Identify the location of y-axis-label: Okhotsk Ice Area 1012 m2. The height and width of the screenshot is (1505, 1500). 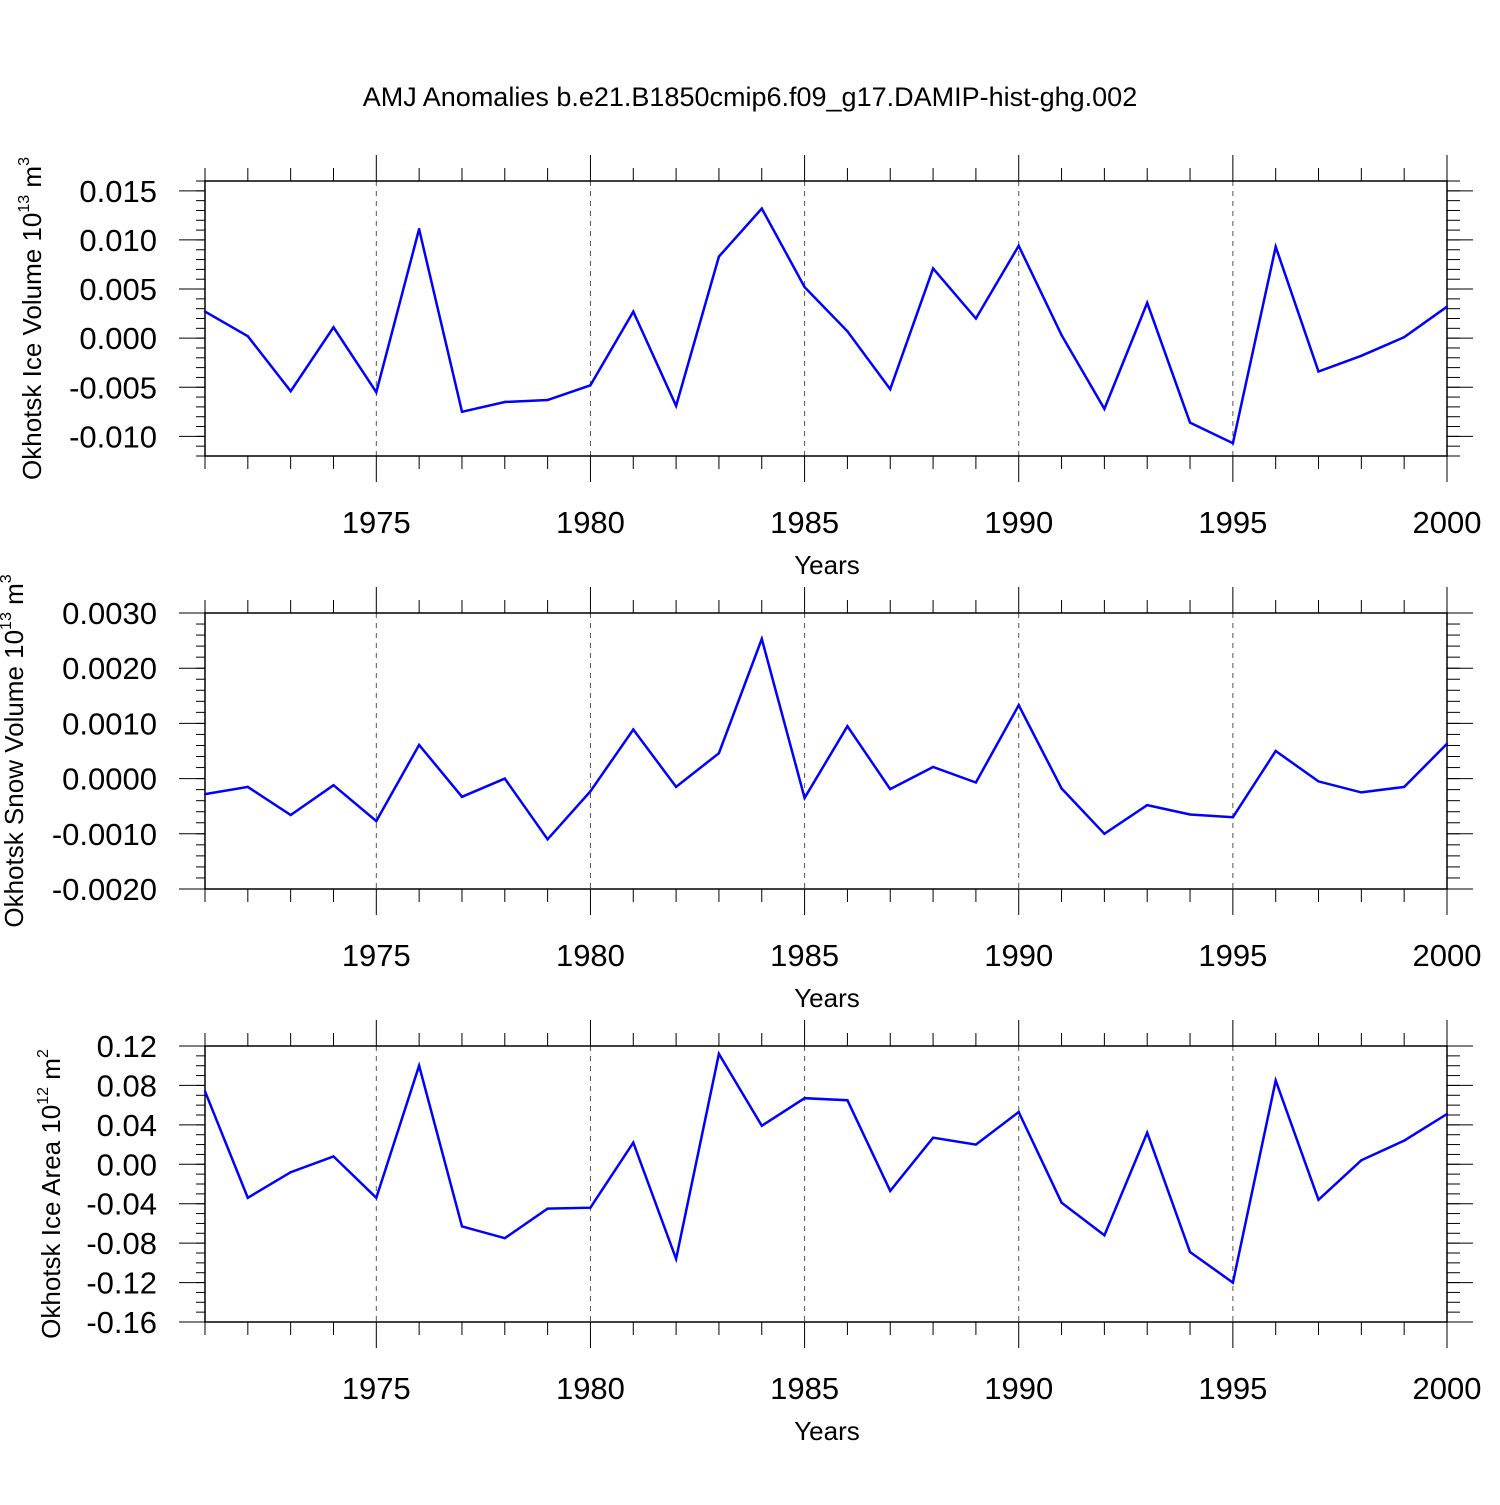
(50, 1194).